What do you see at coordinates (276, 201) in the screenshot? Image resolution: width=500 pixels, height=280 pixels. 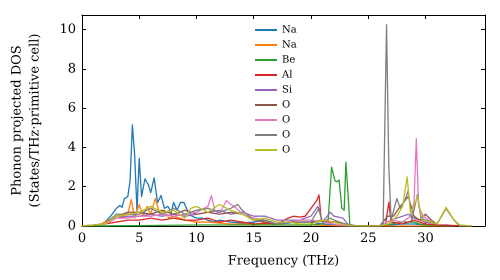 I see `line-series` at bounding box center [276, 201].